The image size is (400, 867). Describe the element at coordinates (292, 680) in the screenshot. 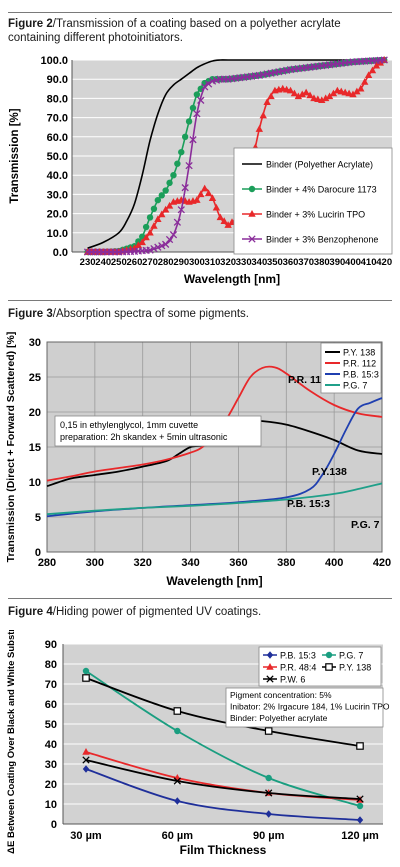

I see `legend-label: P.W. 6` at that location.